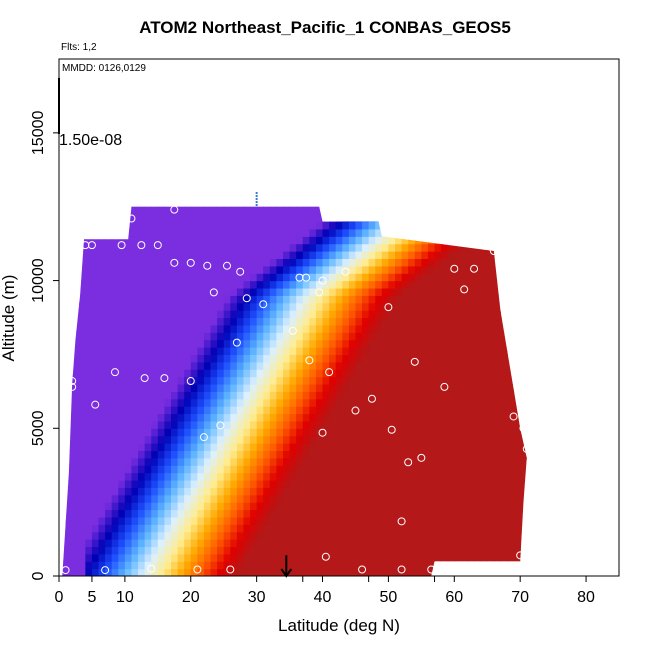  I want to click on x-tick-label: 60, so click(454, 597).